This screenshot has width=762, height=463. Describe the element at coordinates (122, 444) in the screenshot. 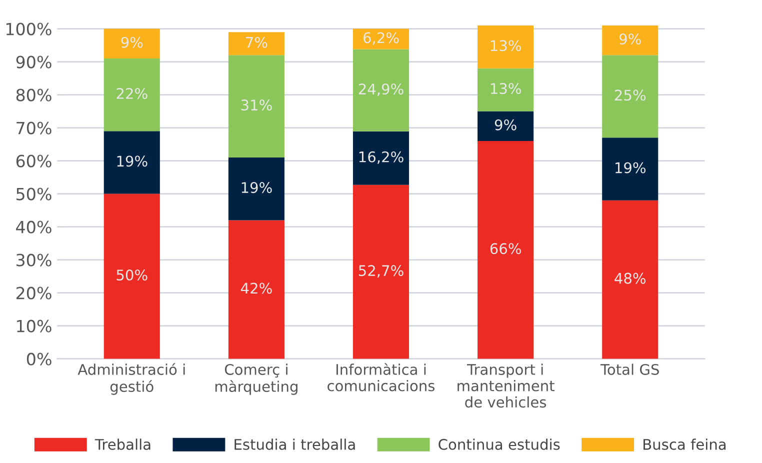

I see `legend-label: Treballa` at that location.